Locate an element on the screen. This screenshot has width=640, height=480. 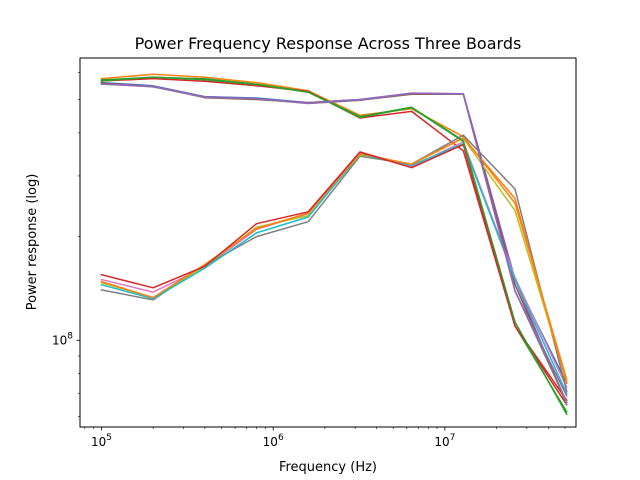
x-tick-label: 10⁷ is located at coordinates (444, 441).